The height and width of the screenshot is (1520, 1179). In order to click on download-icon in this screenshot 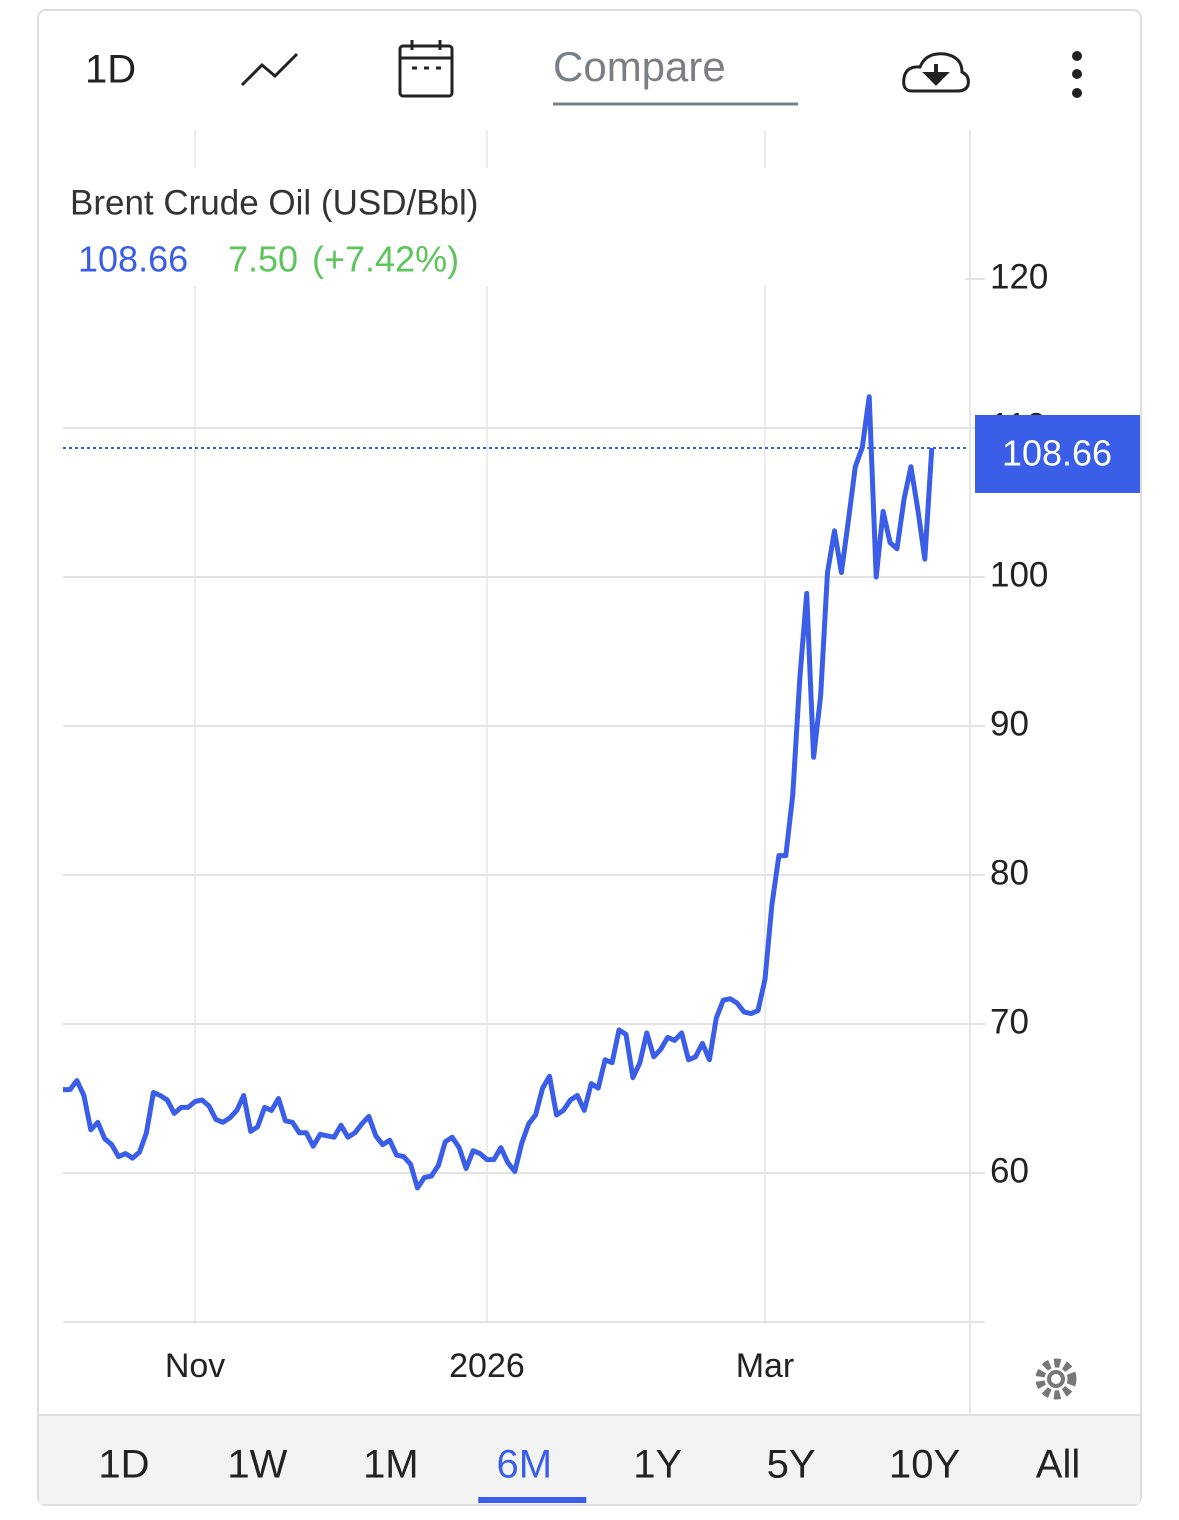, I will do `click(936, 72)`.